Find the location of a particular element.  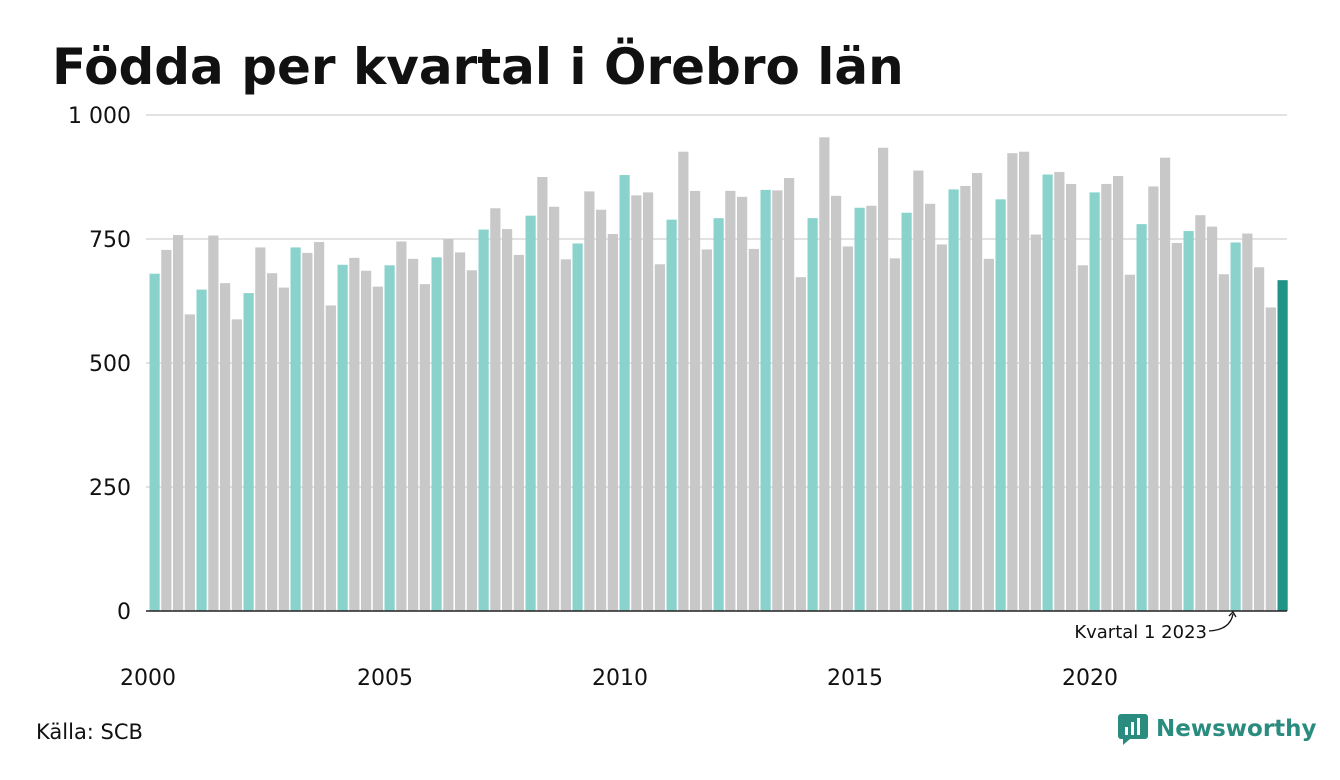

annotations: Kvartal 1 2023 is located at coordinates (1155, 626).